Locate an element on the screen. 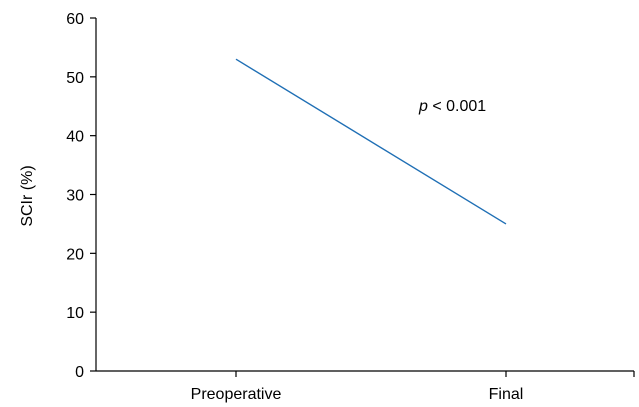 Image resolution: width=639 pixels, height=407 pixels. y-tick-label: 40 is located at coordinates (75, 137).